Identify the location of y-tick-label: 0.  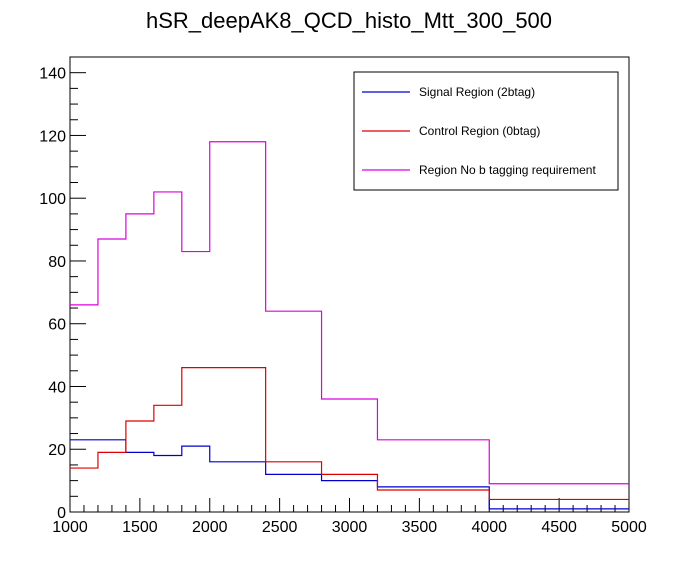
(61, 513).